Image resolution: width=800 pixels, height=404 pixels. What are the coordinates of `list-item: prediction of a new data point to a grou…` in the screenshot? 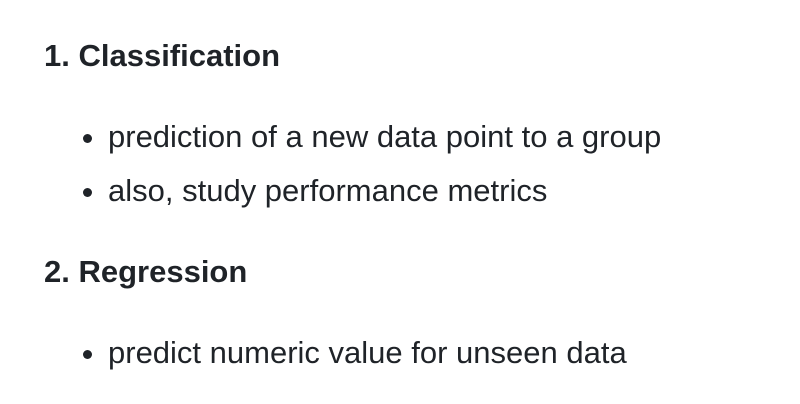 It's located at (385, 136).